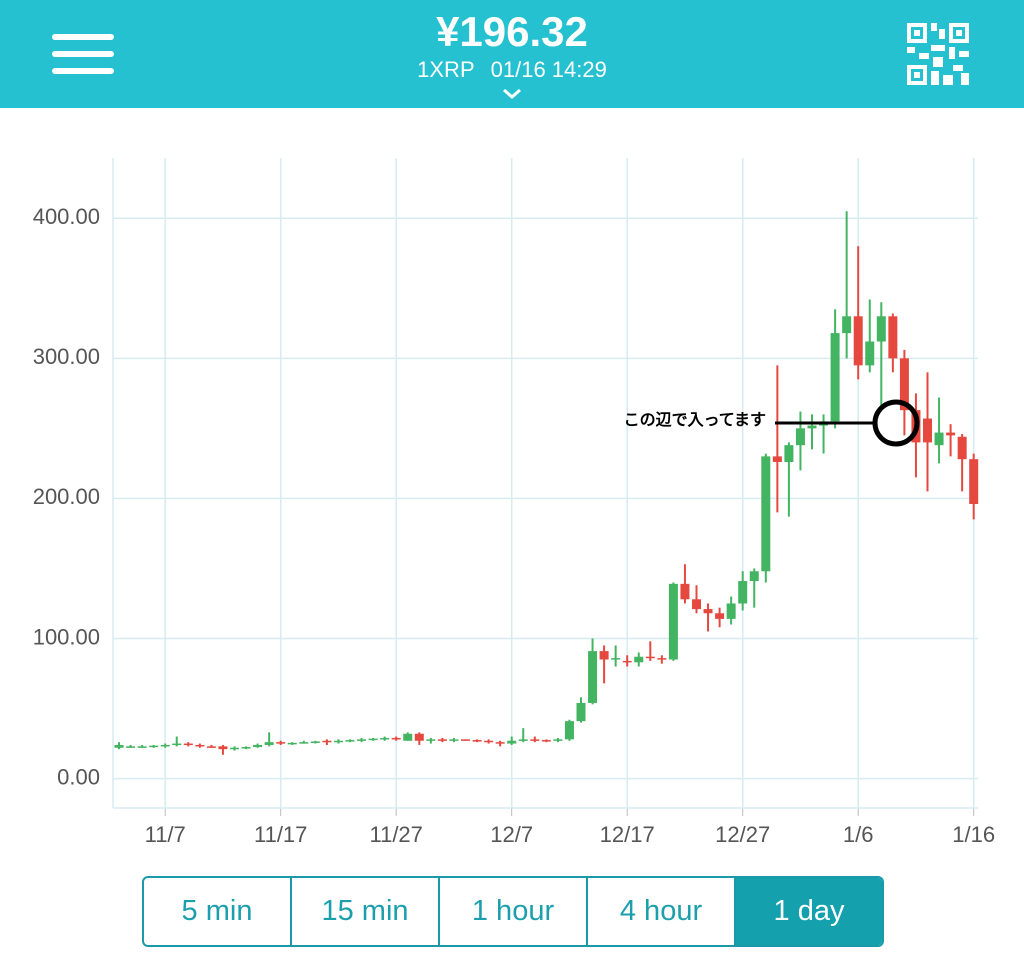 Image resolution: width=1024 pixels, height=963 pixels. Describe the element at coordinates (858, 834) in the screenshot. I see `x-tick-label: 1/6` at that location.